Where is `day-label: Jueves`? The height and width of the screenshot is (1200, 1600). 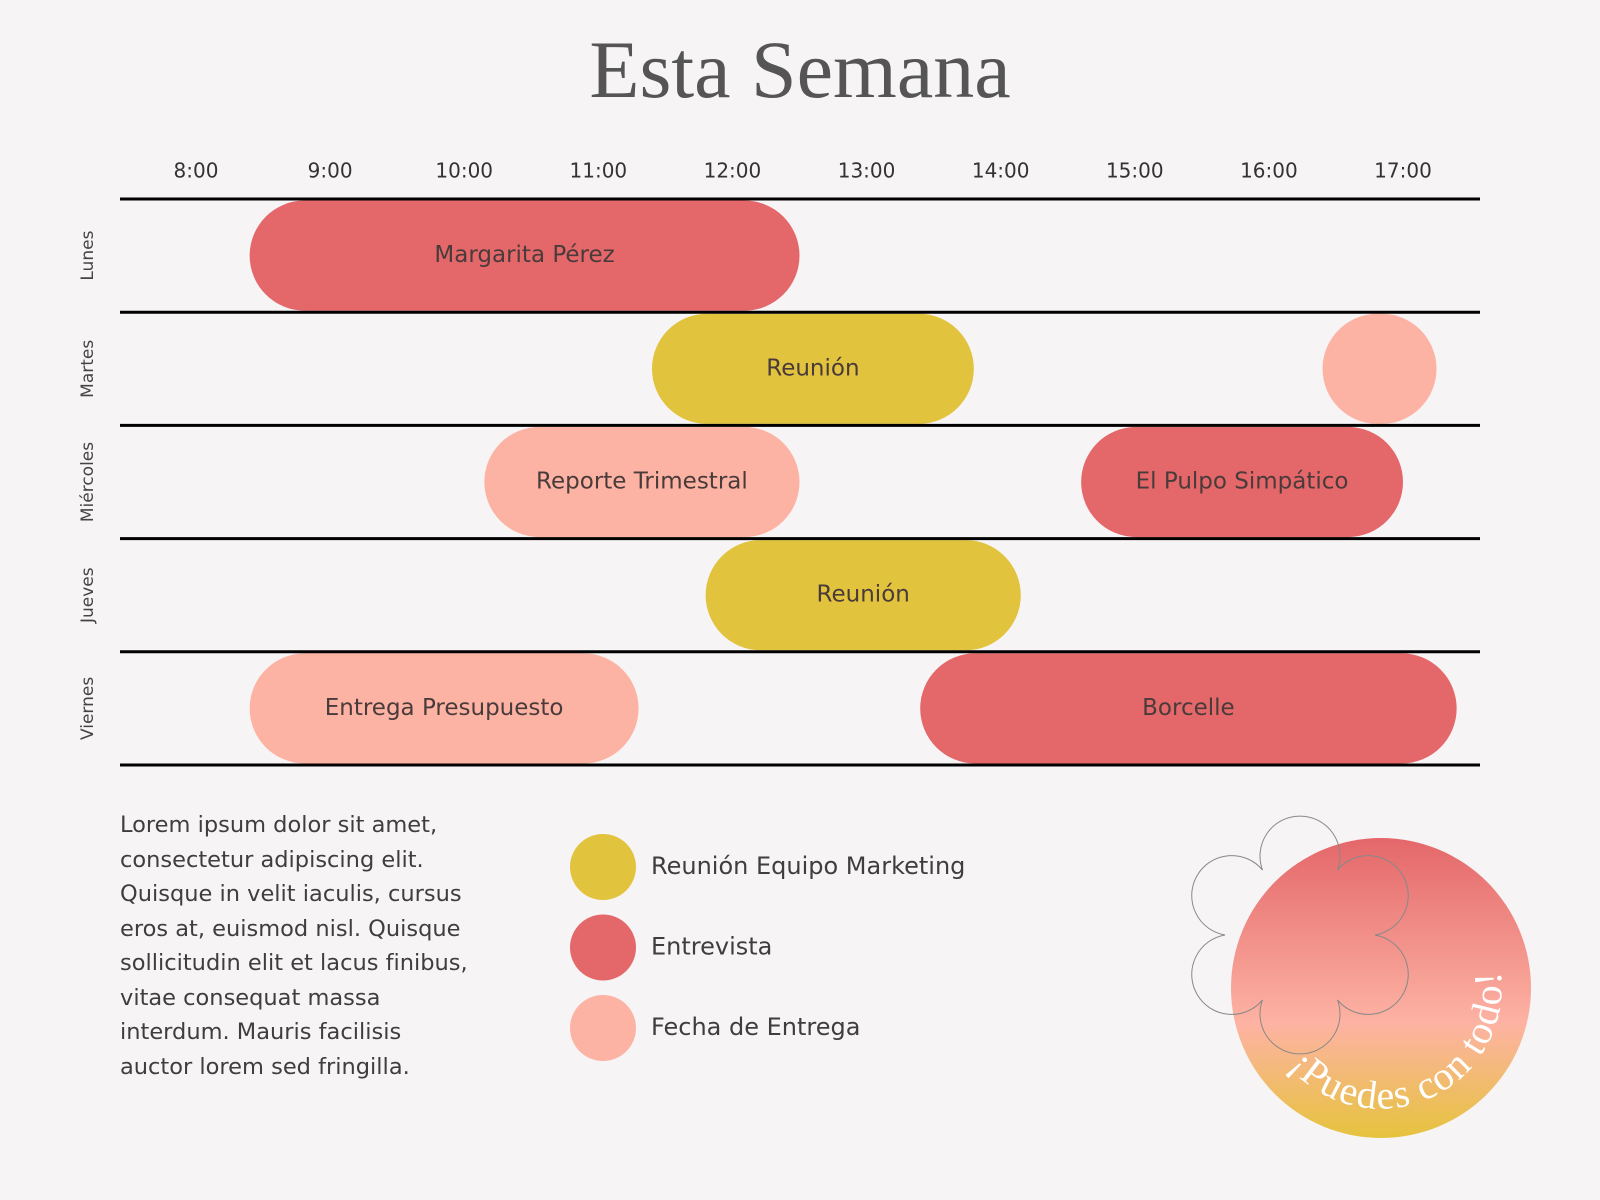
day-label: Jueves is located at coordinates (88, 595).